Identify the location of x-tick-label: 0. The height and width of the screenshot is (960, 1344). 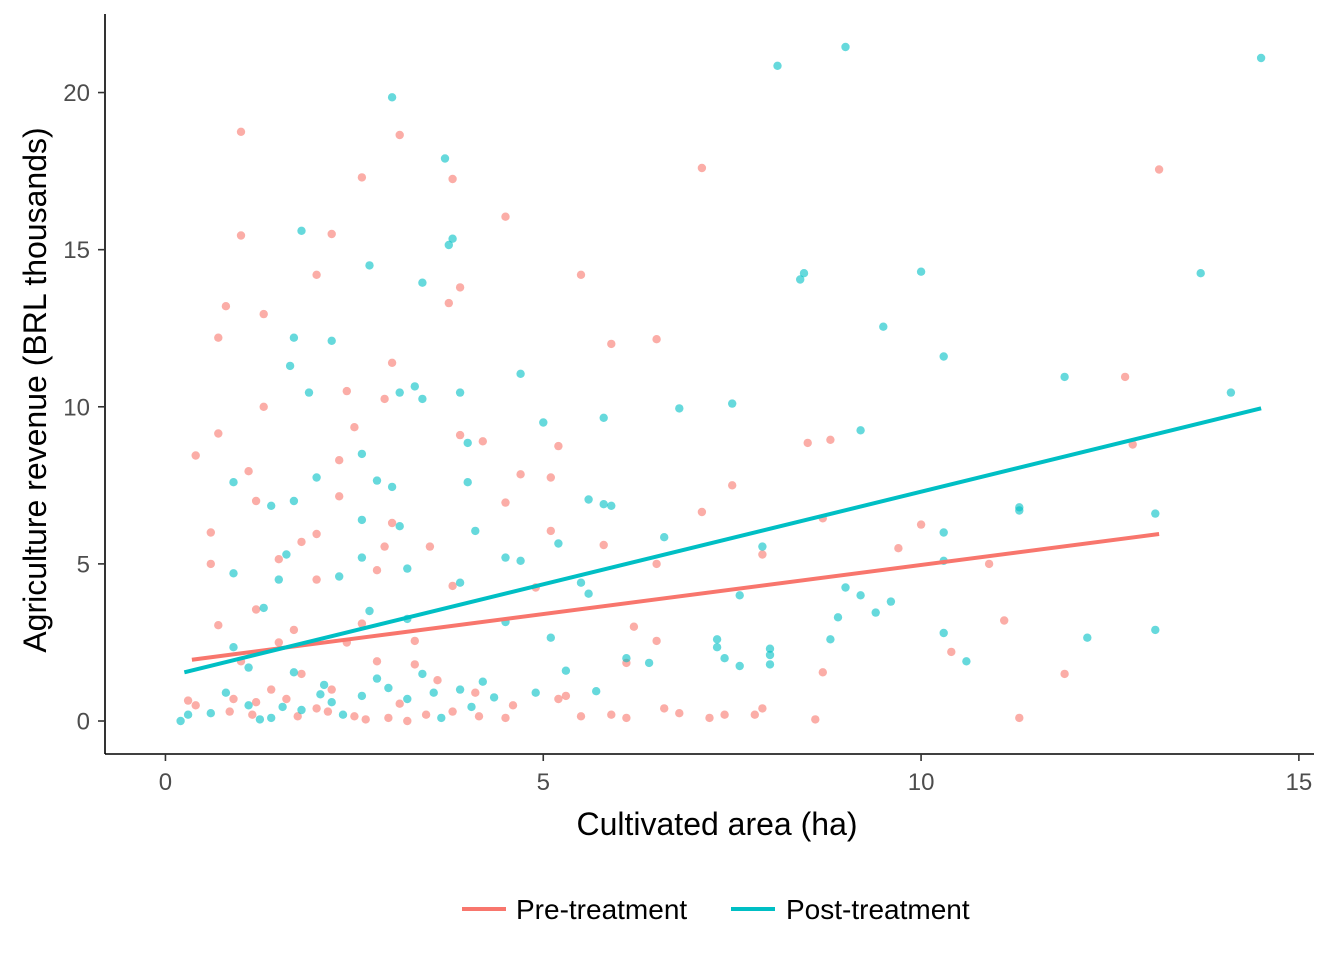
(165, 782).